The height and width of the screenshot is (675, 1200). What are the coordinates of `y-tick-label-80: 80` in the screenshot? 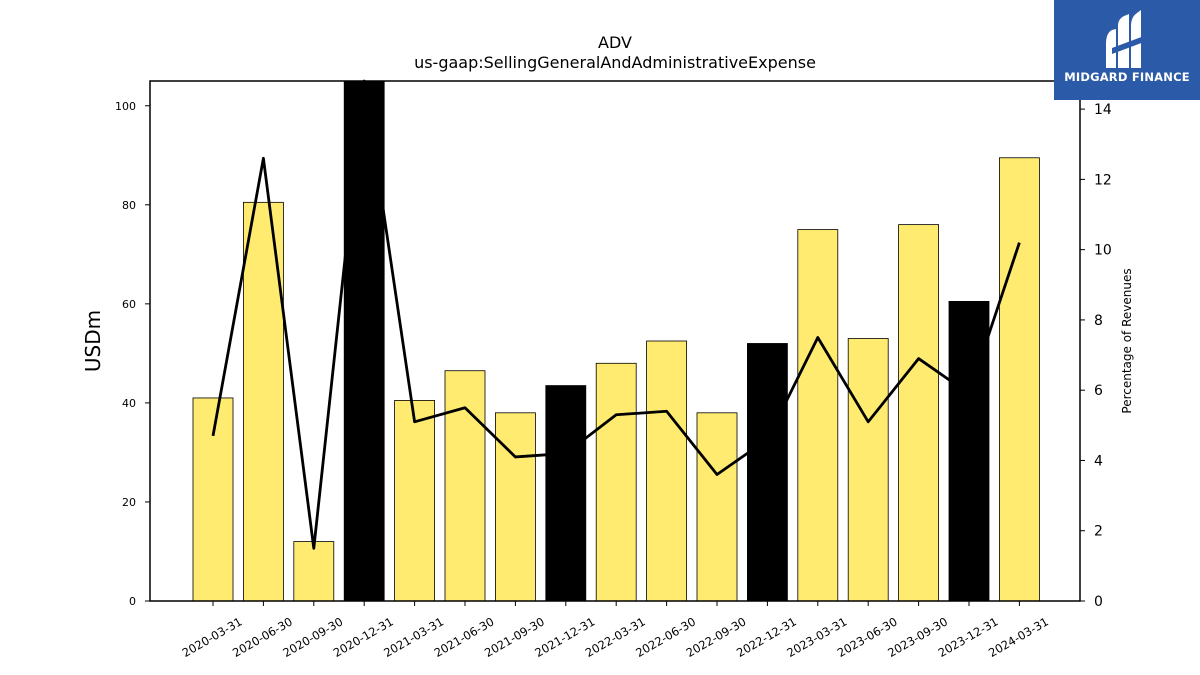 It's located at (129, 205).